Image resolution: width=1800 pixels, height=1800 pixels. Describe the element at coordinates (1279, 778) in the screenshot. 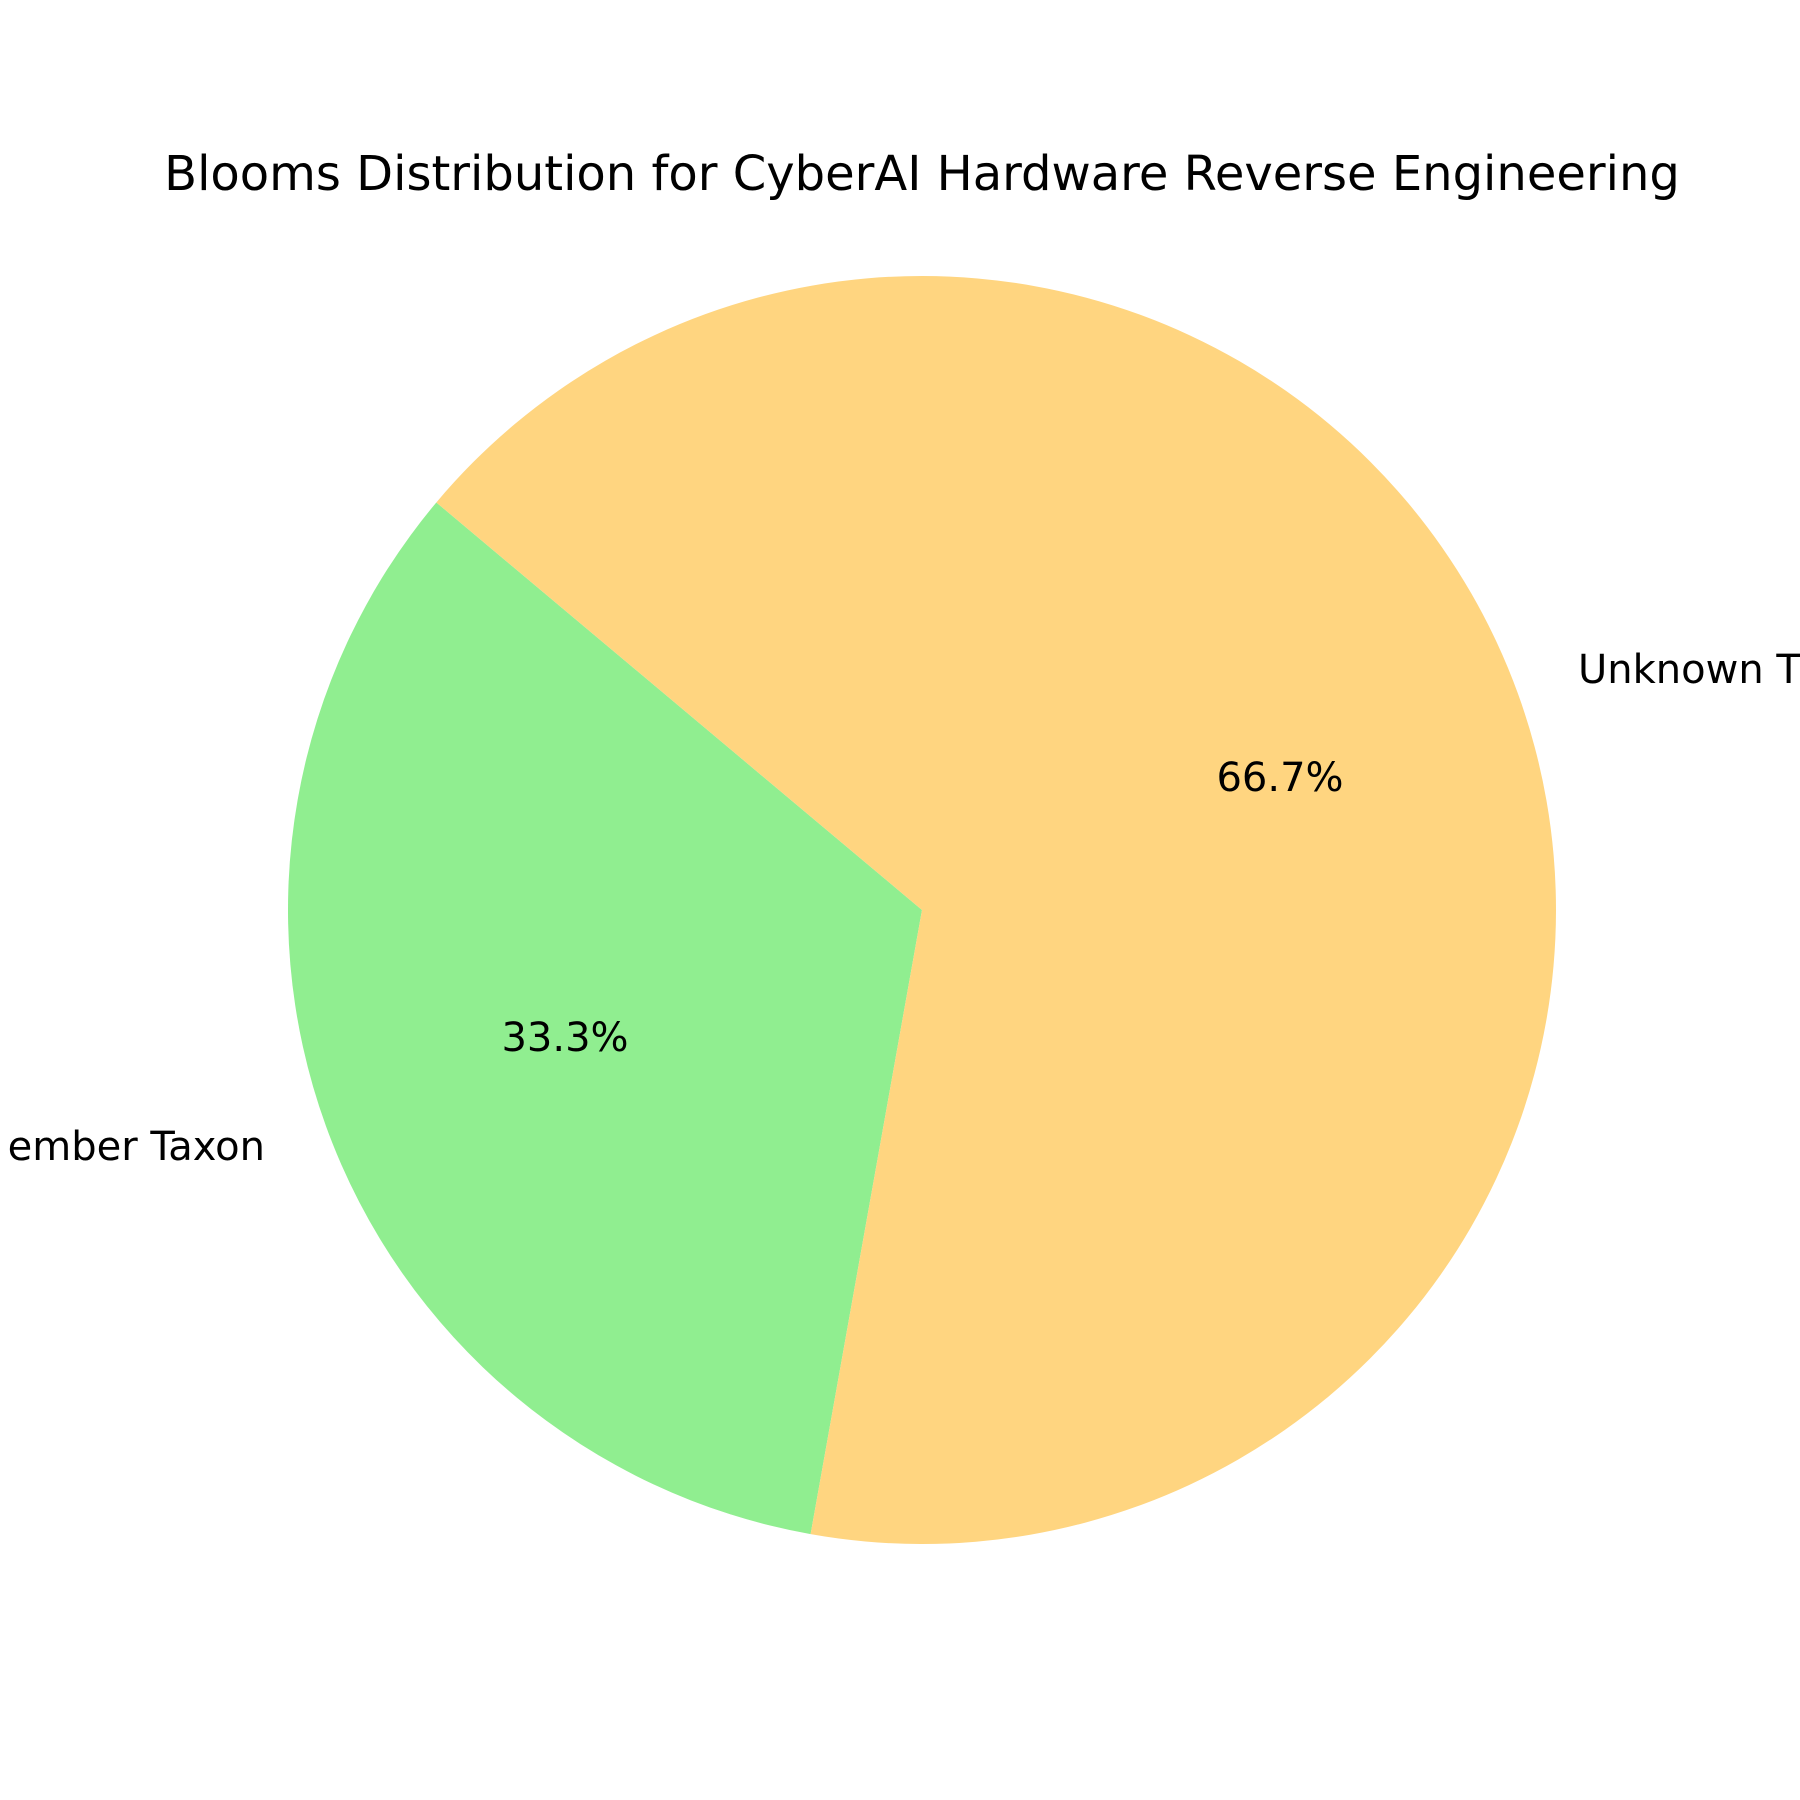

I see `slice-pct-unknown: 66.7%` at that location.